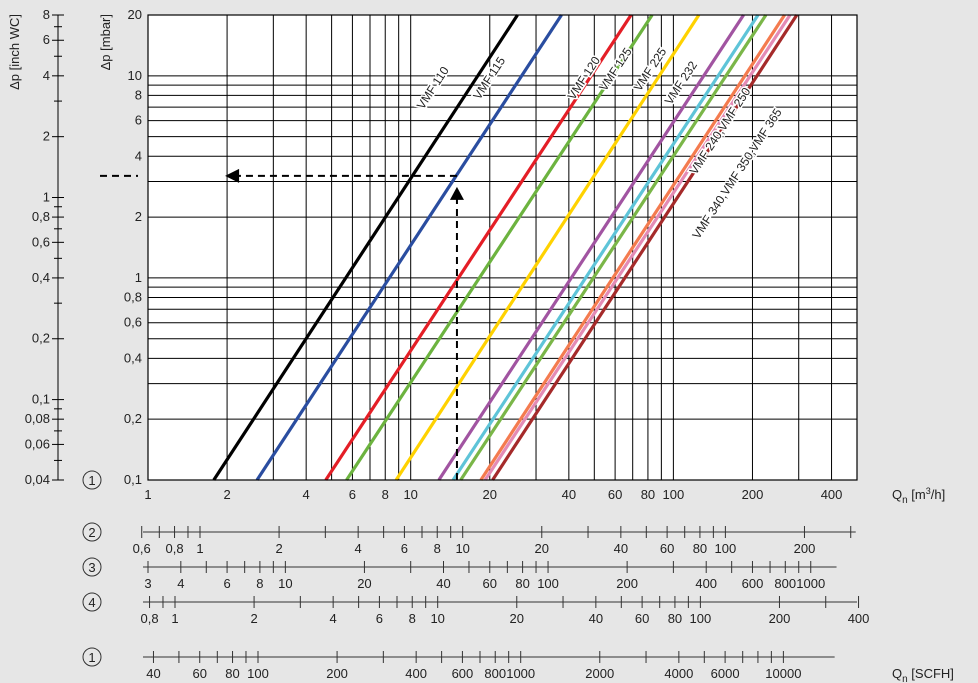 This screenshot has width=978, height=683. What do you see at coordinates (385, 494) in the screenshot?
I see `x-tick-label: 8` at bounding box center [385, 494].